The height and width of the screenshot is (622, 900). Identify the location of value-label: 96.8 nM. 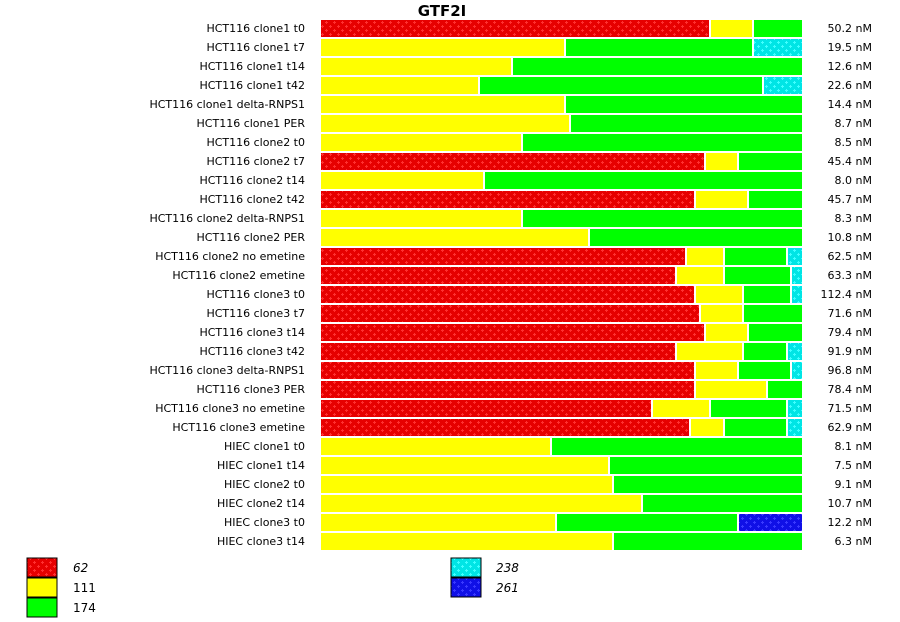
(850, 370).